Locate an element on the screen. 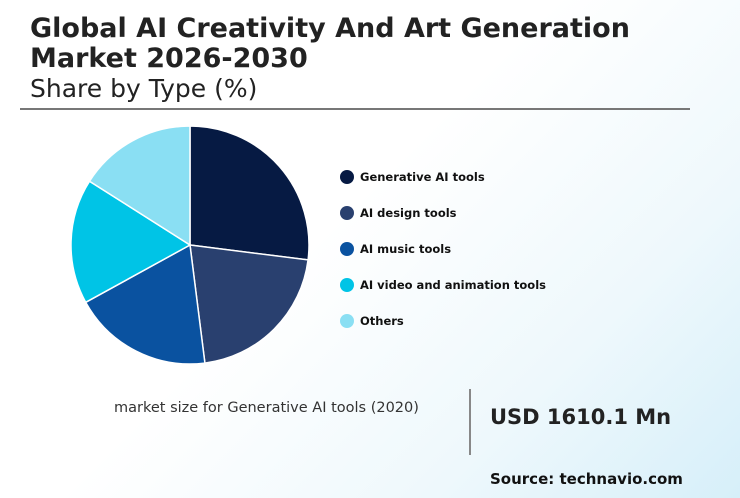  legend-label: AI design tools is located at coordinates (408, 213).